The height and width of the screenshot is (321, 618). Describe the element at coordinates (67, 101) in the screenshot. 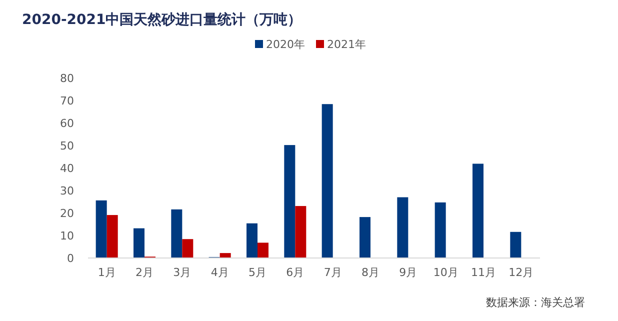

I see `y-tick-label: 70` at that location.